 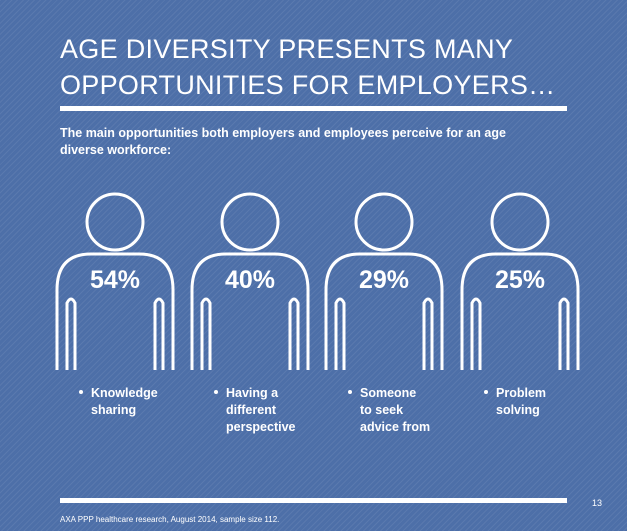 What do you see at coordinates (286, 49) in the screenshot?
I see `title-line: AGE DIVERSITY PRESENTS MANY` at bounding box center [286, 49].